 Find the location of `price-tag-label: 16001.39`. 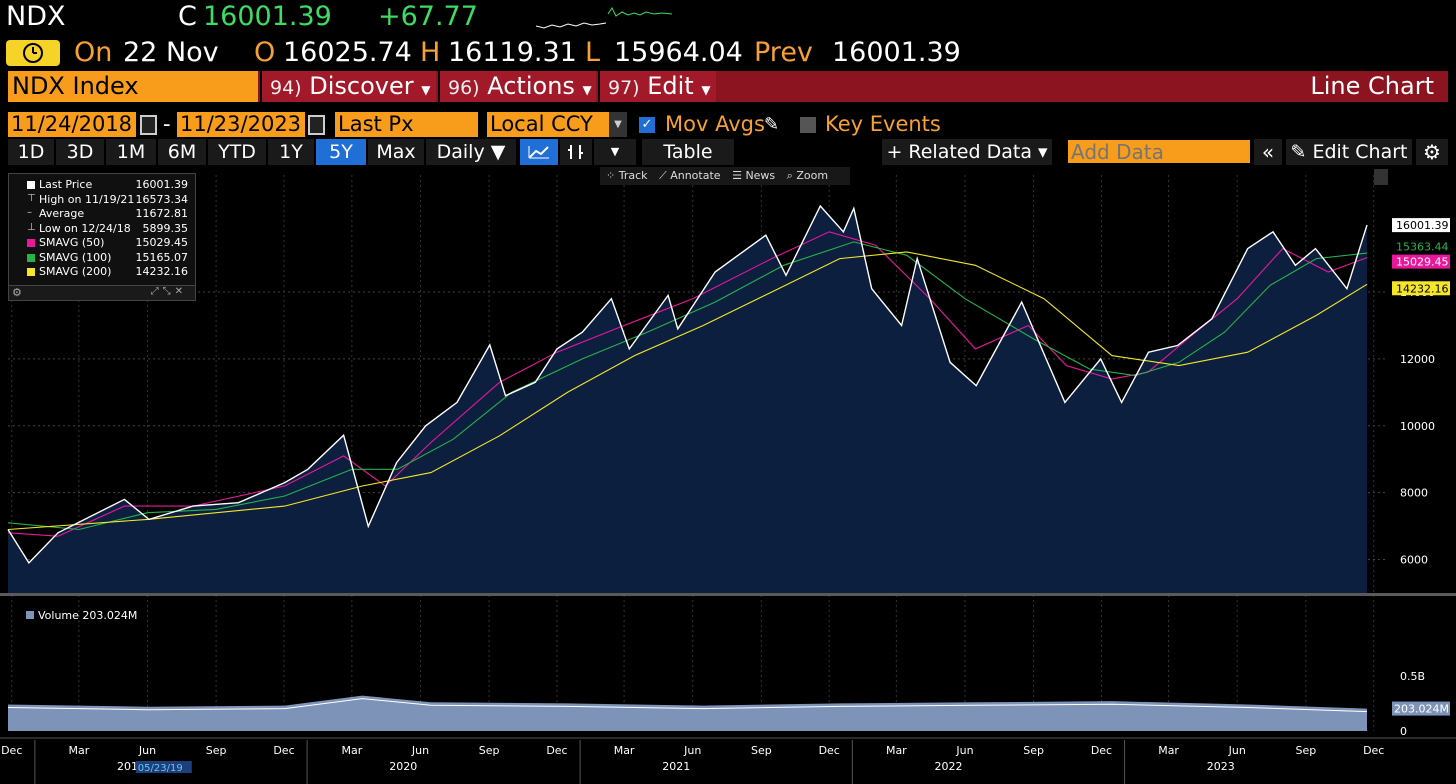

price-tag-label: 16001.39 is located at coordinates (1422, 225).